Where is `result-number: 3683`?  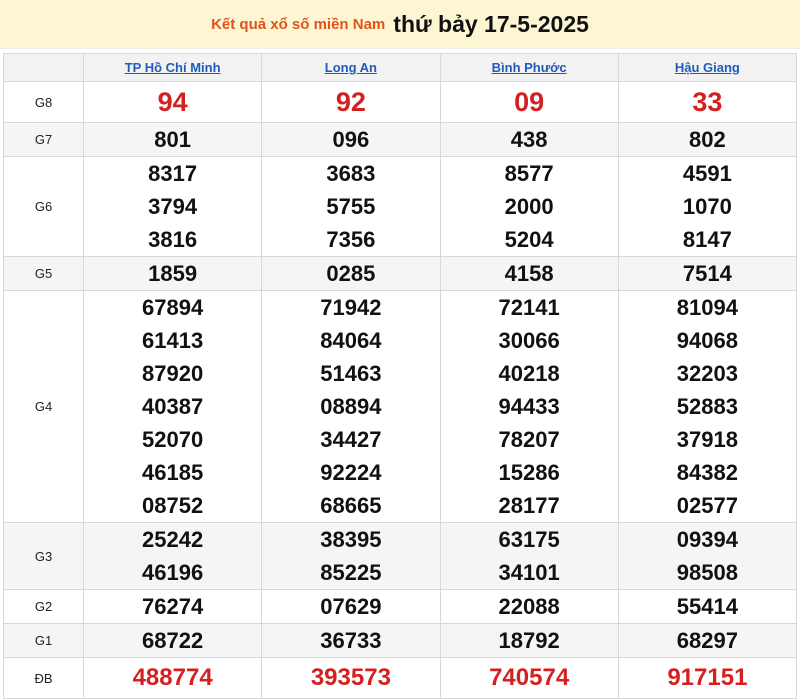
result-number: 3683 is located at coordinates (351, 173).